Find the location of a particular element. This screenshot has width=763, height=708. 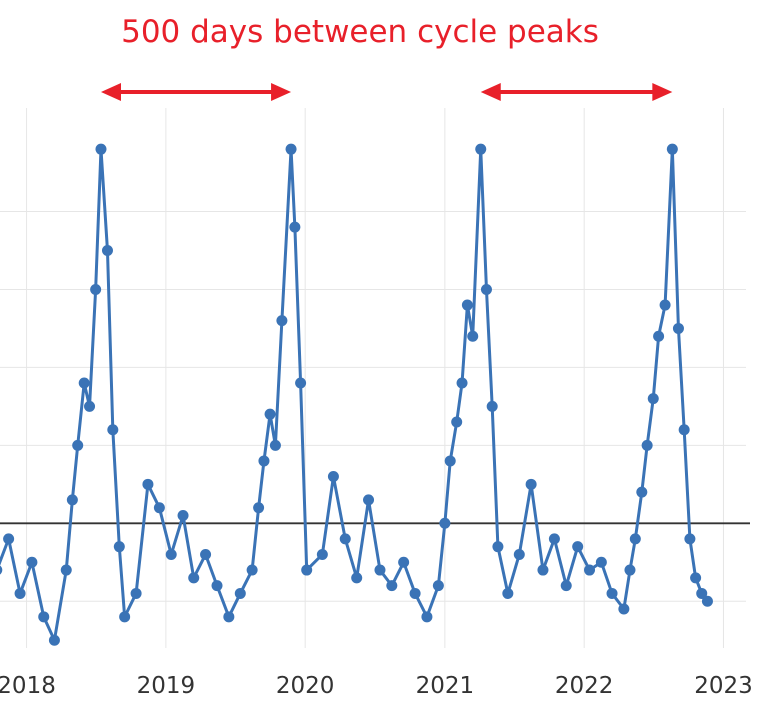

x-tick-label: 2018 is located at coordinates (28, 686).